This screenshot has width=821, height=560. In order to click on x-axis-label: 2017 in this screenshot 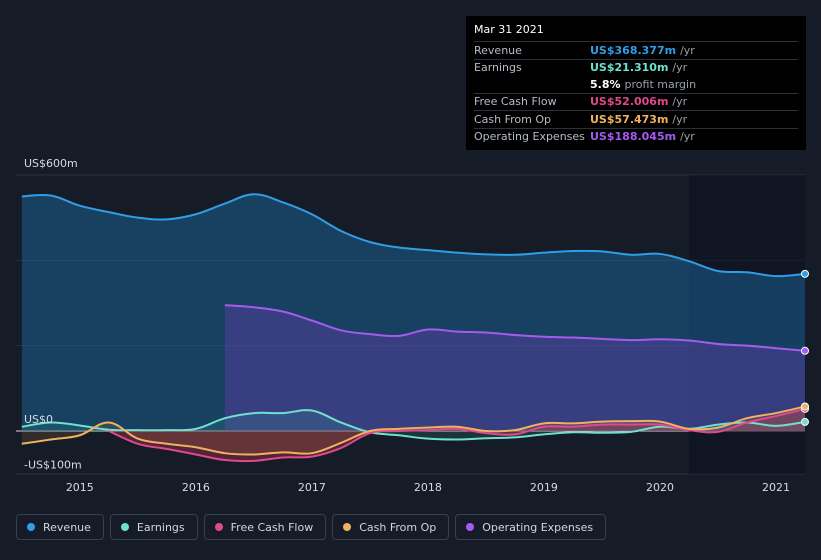, I will do `click(312, 487)`.